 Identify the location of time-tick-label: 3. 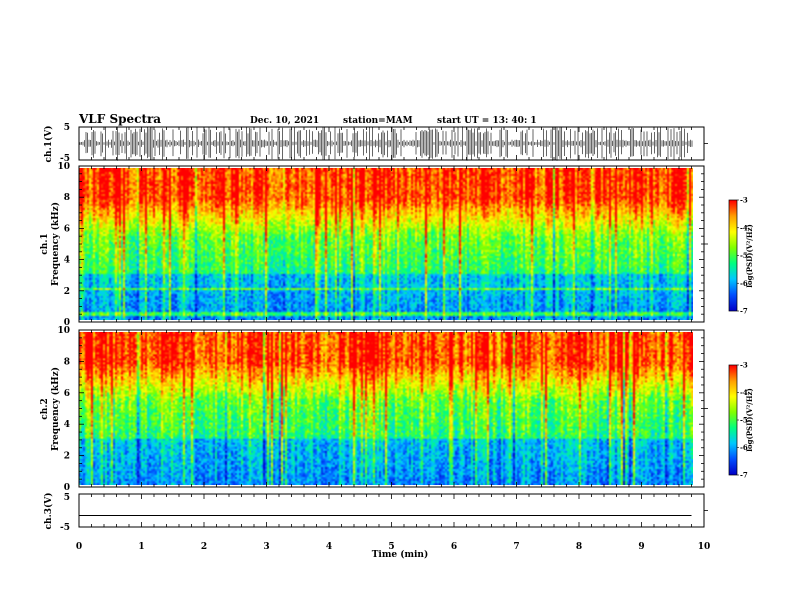
(266, 547).